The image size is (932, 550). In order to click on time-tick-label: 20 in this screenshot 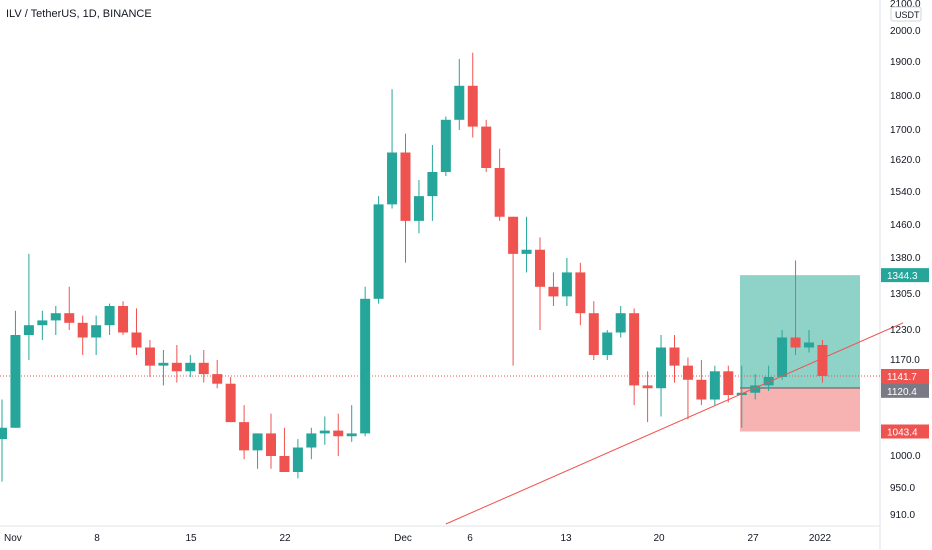, I will do `click(659, 538)`.